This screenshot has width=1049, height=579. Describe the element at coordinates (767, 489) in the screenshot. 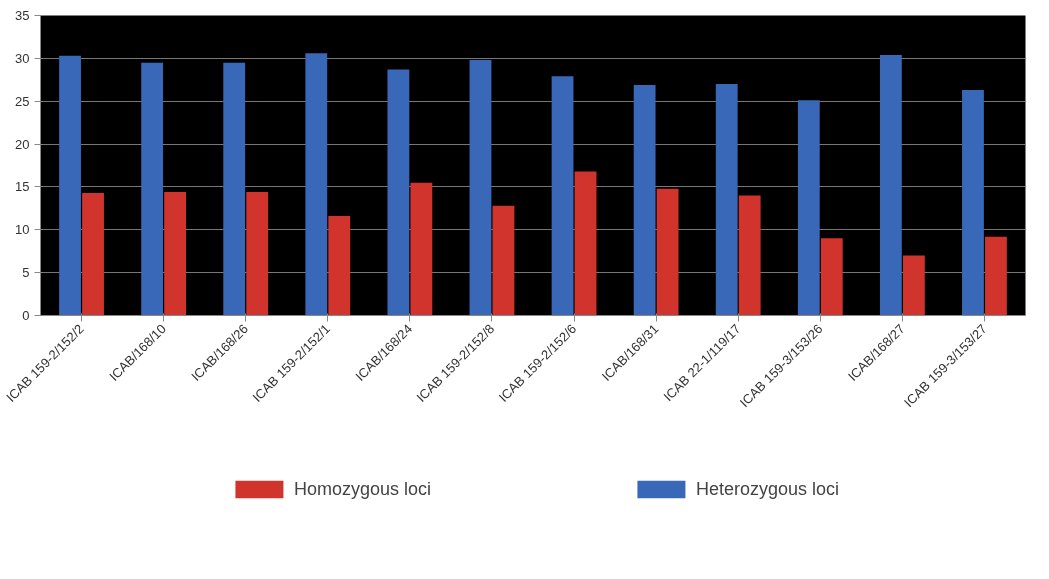

I see `legend-label: Heterozygous loci` at that location.